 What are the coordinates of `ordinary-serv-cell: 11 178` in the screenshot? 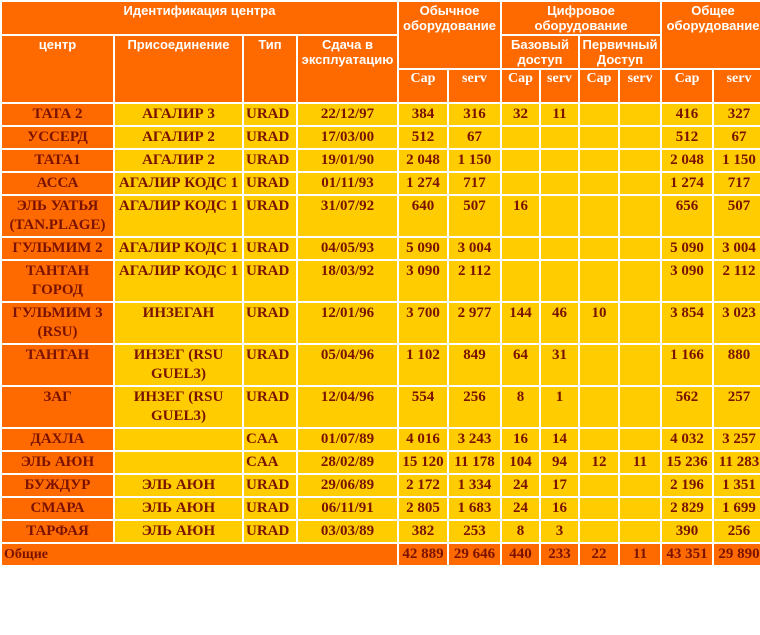 It's located at (474, 462).